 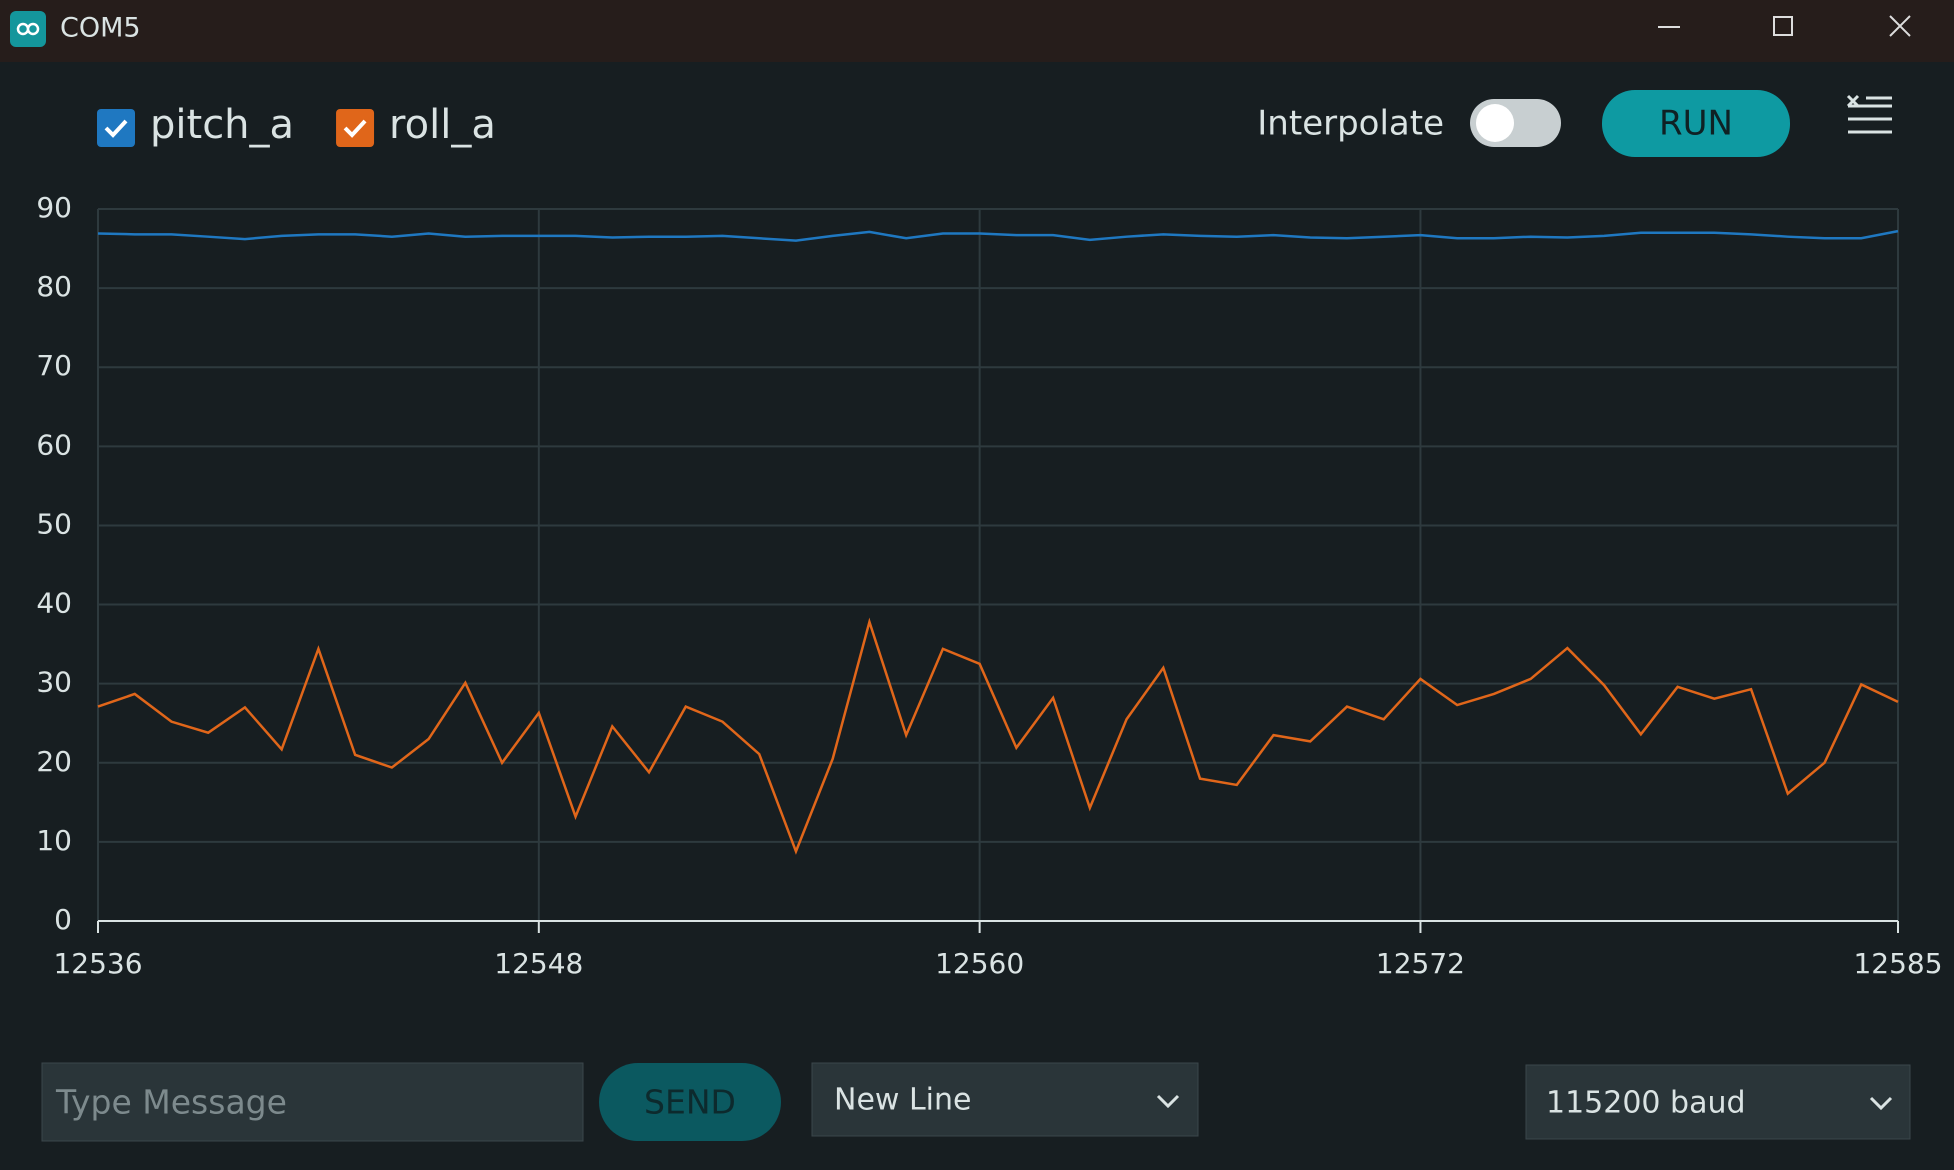 I want to click on app-icon-glyph, so click(x=28, y=29).